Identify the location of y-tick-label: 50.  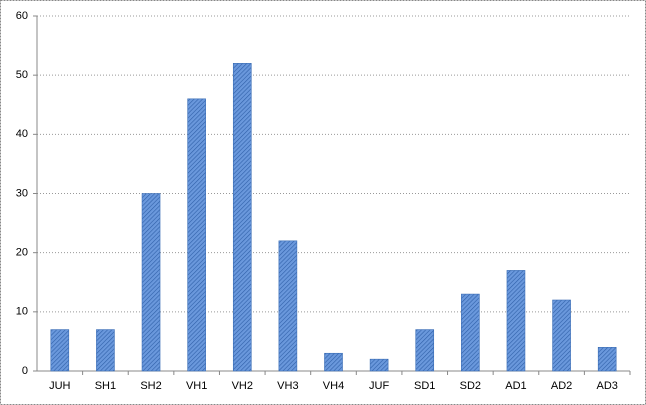
(22, 75).